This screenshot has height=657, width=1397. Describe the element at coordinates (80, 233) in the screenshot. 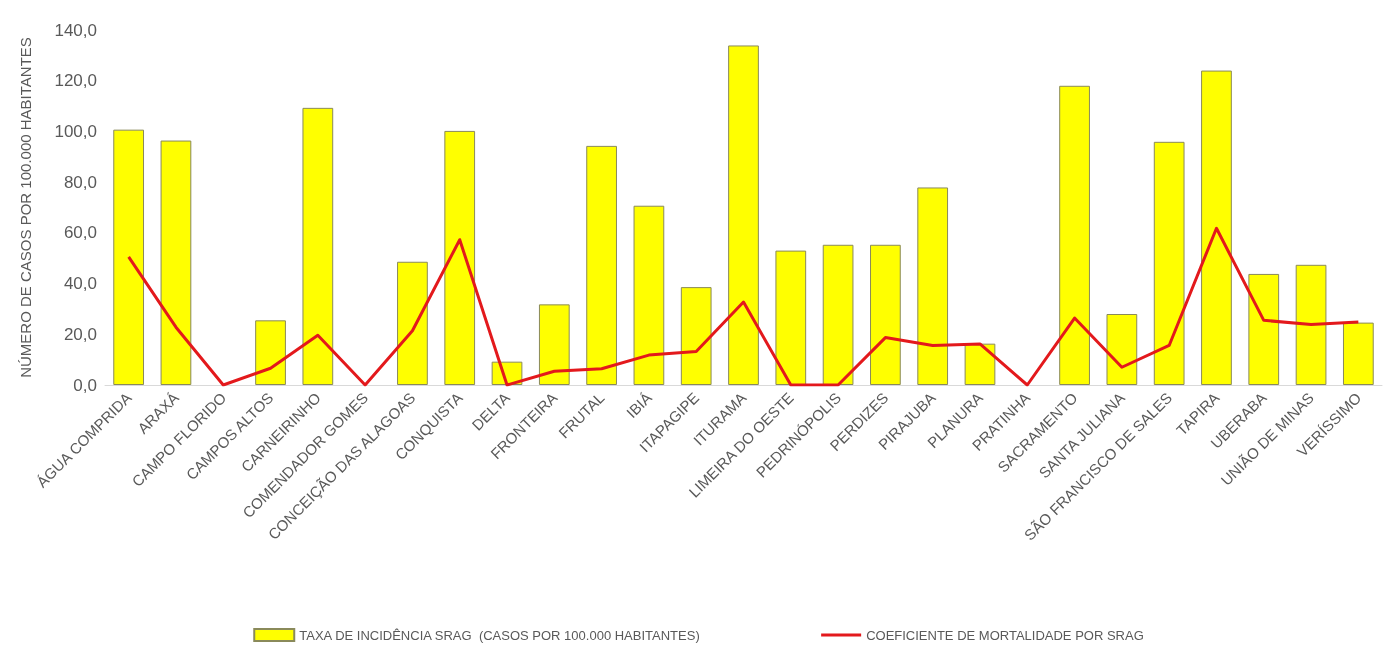

I see `y-tick-label: 60,0` at that location.